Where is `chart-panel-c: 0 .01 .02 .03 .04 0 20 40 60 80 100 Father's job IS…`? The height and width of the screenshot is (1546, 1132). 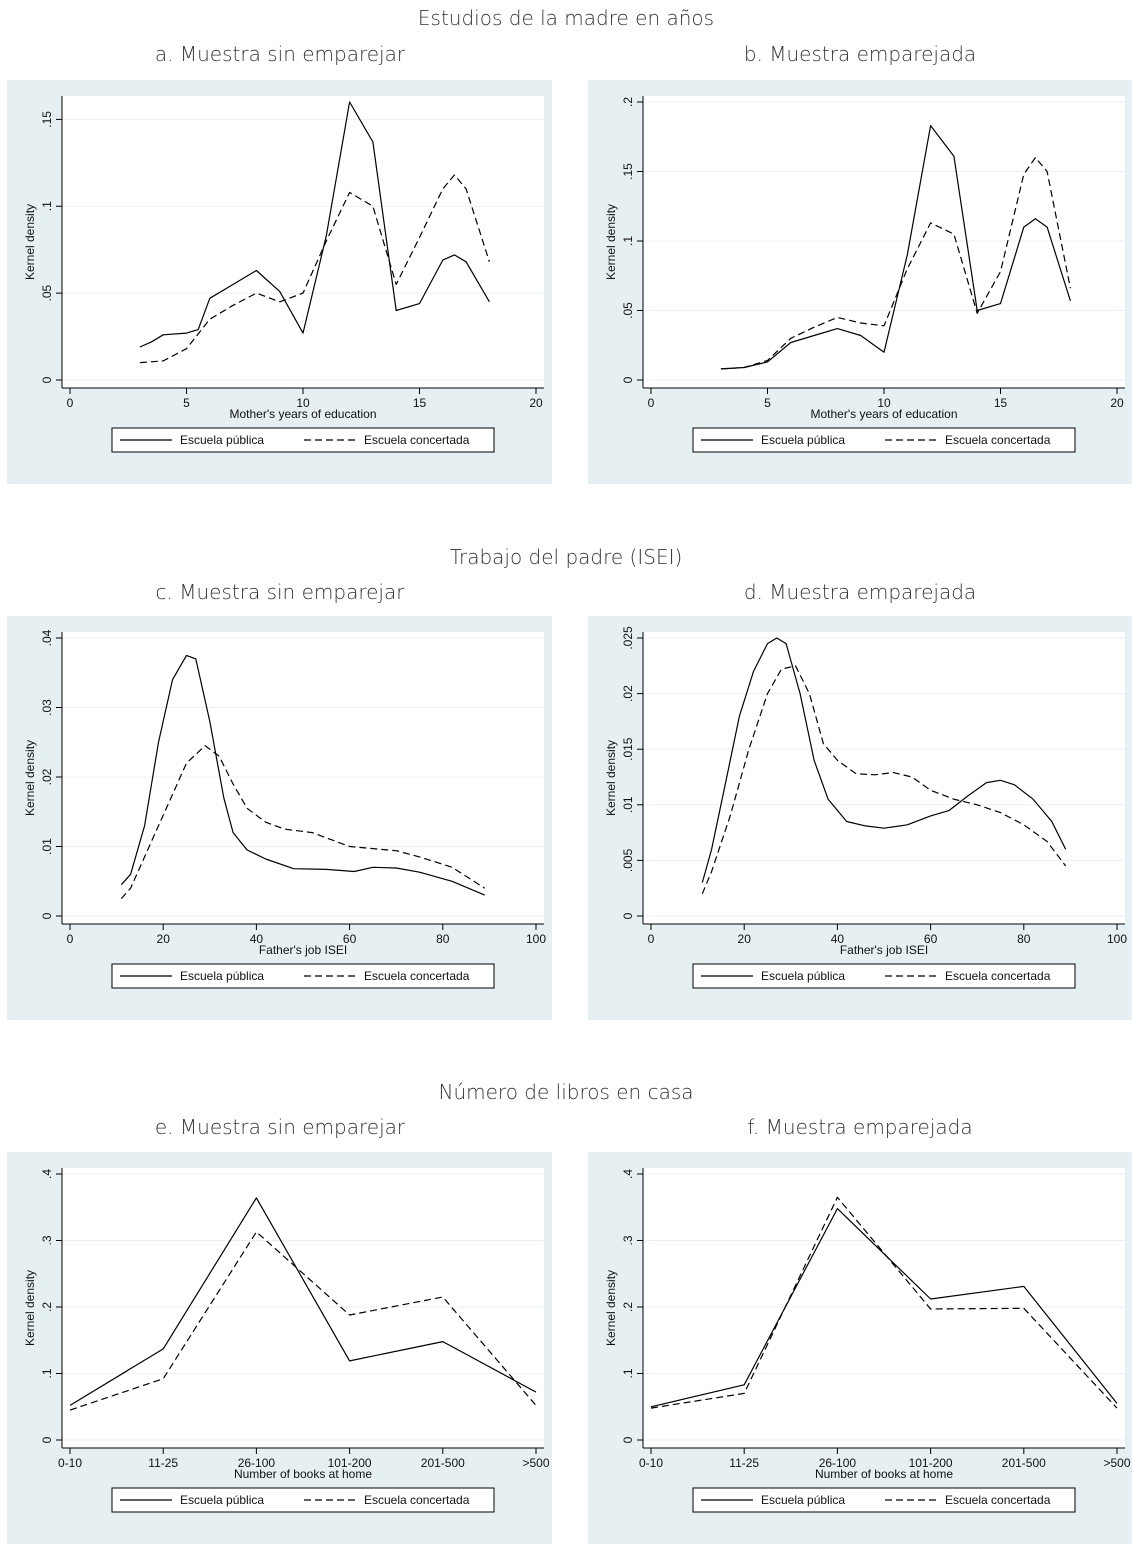
chart-panel-c: 0 .01 .02 .03 .04 0 20 40 60 80 100 Father's job IS… is located at coordinates (279, 818).